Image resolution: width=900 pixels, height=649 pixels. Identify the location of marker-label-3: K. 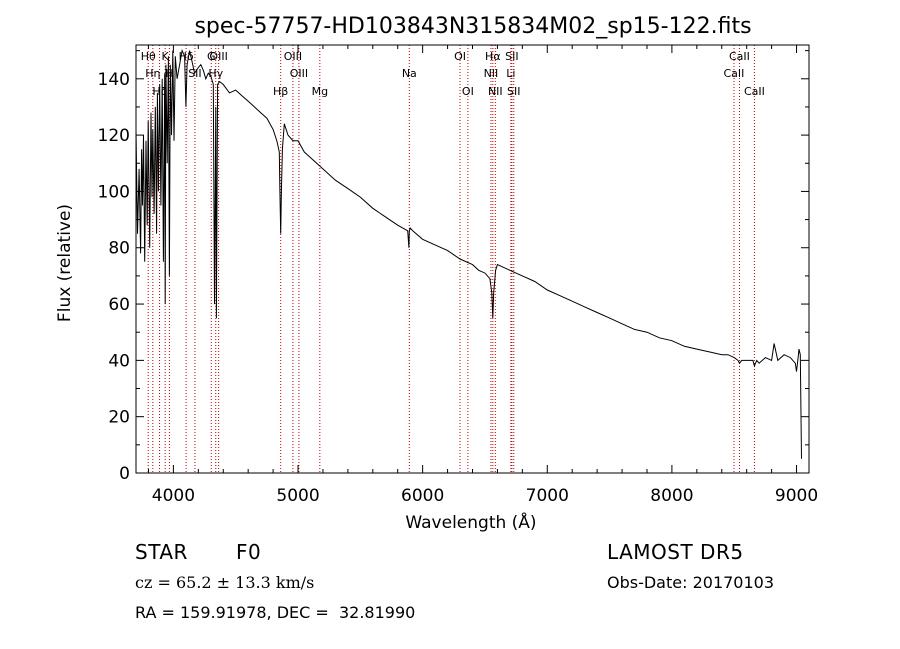
(166, 56).